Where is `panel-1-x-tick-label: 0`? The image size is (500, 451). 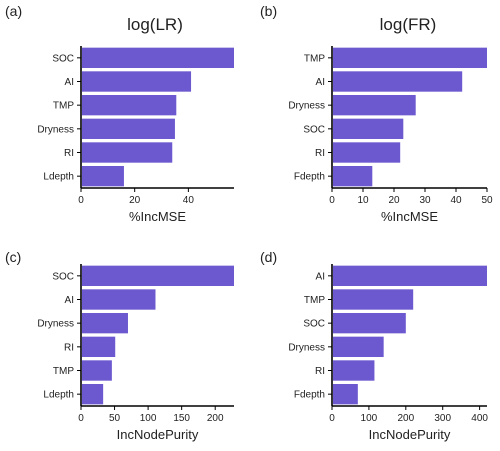
panel-1-x-tick-label: 0 is located at coordinates (332, 200).